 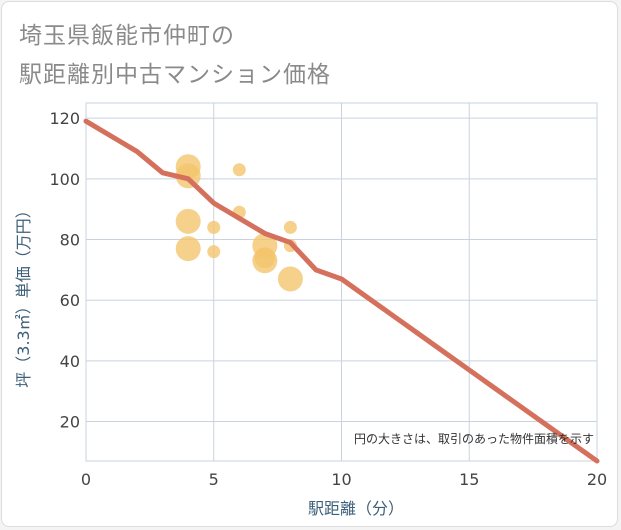 I want to click on x-tick-label: 0, so click(x=86, y=479).